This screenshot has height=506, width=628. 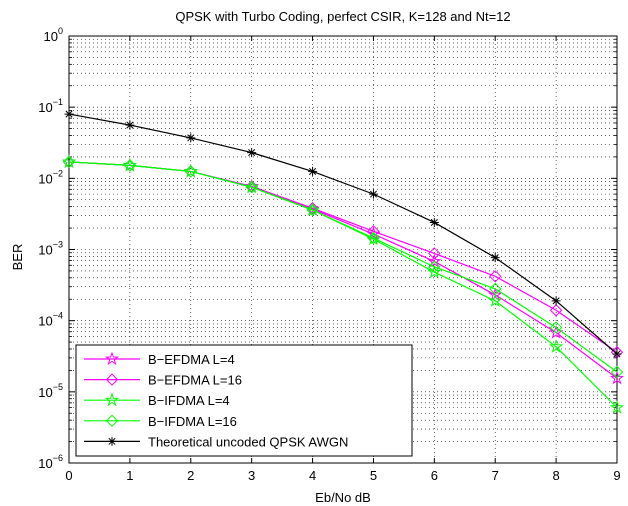 I want to click on y-tick-label: 10⁻¹, so click(x=50, y=106).